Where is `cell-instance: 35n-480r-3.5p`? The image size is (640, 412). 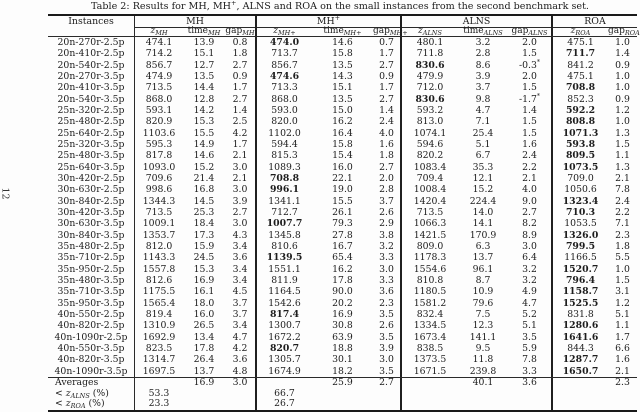 cell-instance: 35n-480r-3.5p is located at coordinates (91, 280).